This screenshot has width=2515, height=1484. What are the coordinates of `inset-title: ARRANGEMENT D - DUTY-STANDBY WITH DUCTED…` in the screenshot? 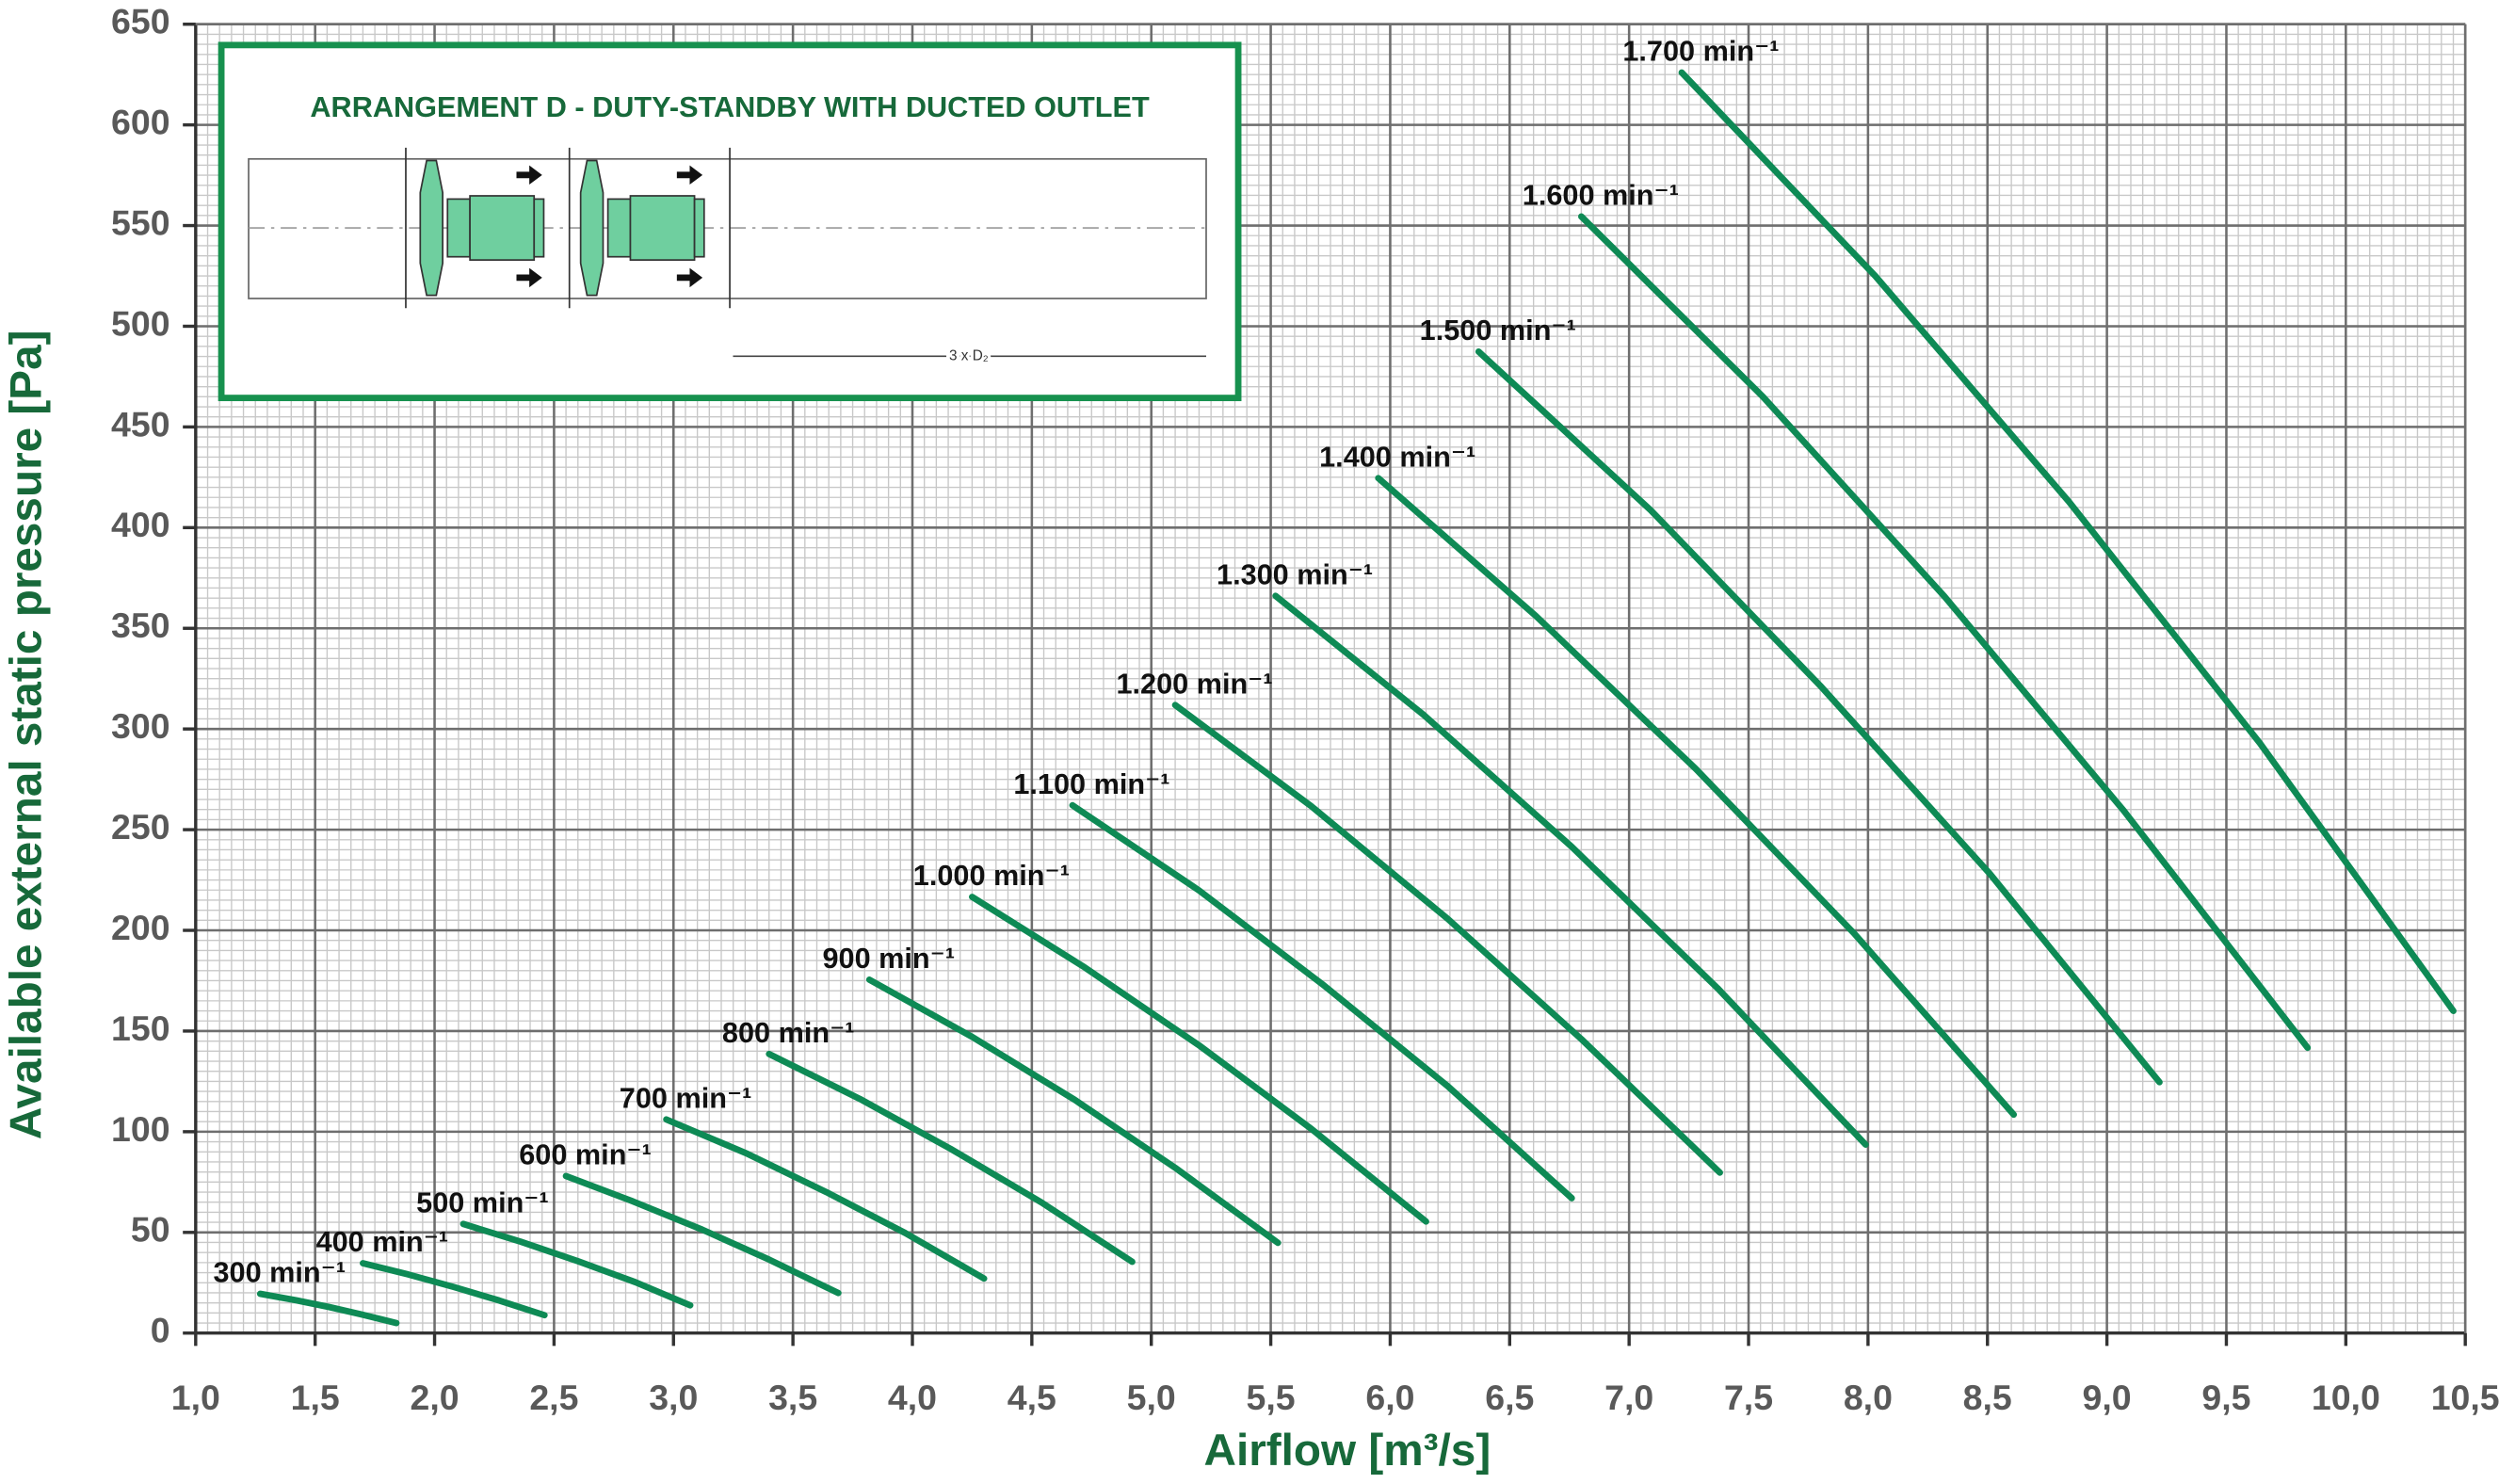 It's located at (730, 107).